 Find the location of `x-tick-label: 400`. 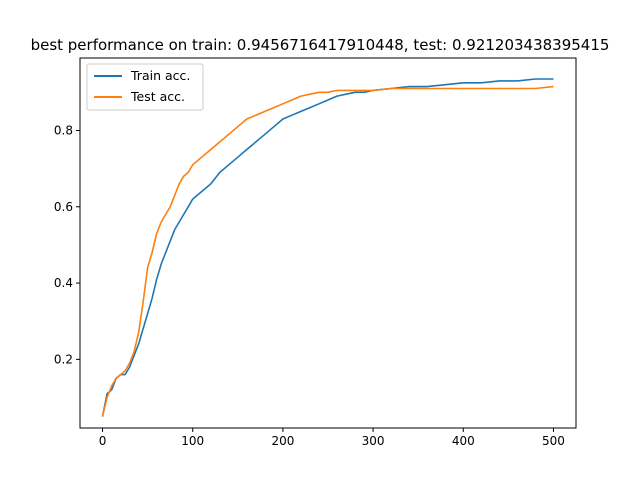

x-tick-label: 400 is located at coordinates (463, 441).